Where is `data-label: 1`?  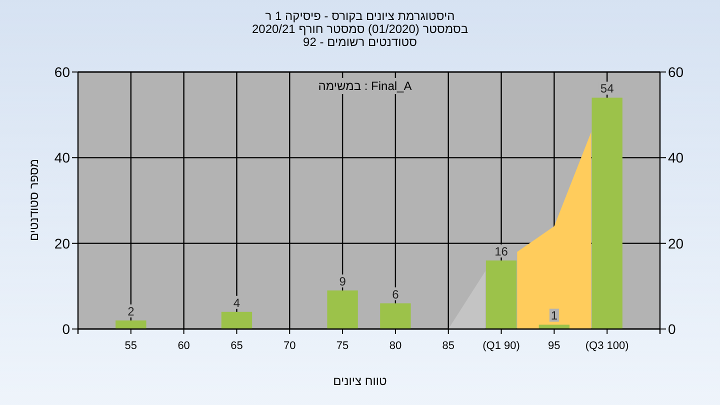
data-label: 1 is located at coordinates (554, 315).